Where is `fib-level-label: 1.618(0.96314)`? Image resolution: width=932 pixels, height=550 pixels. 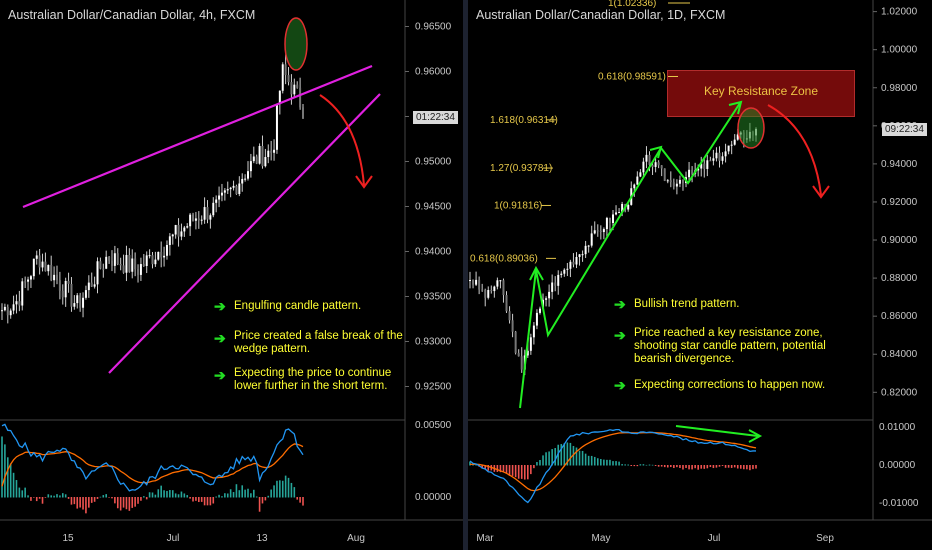
fib-level-label: 1.618(0.96314) is located at coordinates (524, 120).